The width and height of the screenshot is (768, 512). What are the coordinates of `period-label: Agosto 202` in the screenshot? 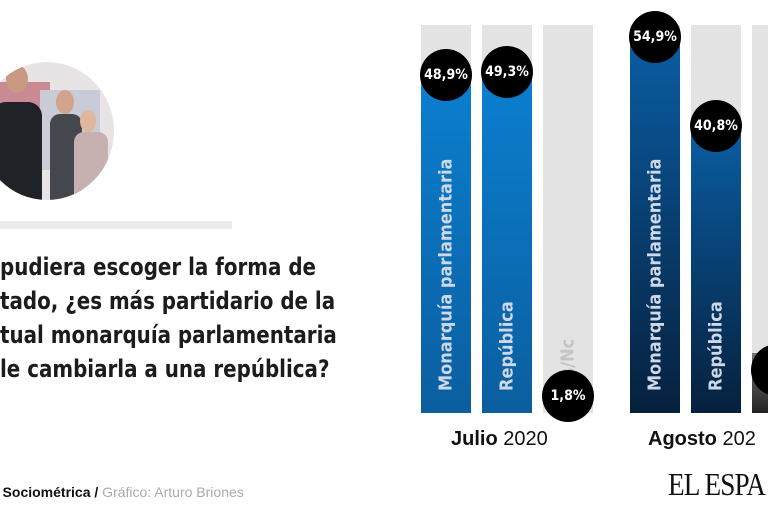 It's located at (702, 439).